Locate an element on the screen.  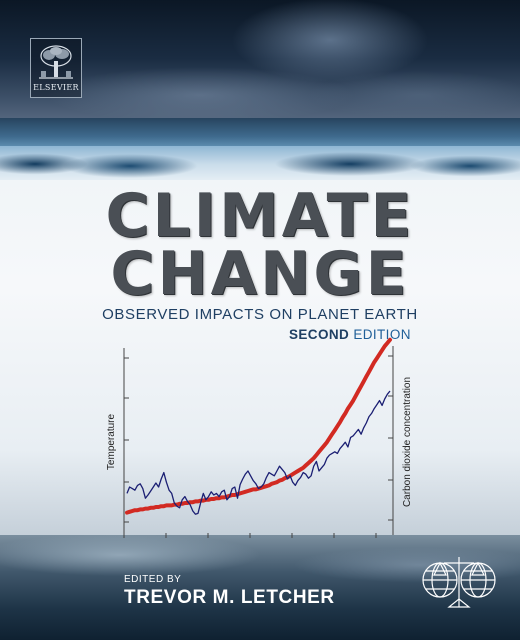
title-line-1: CLIMATE is located at coordinates (260, 216).